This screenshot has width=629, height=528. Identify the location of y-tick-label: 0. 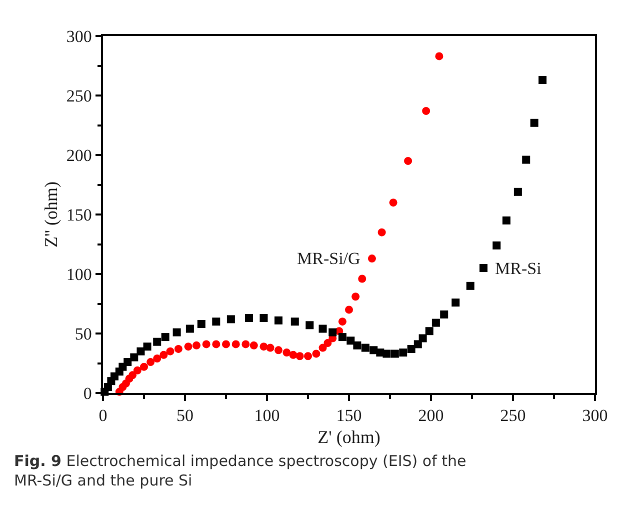
(87, 393).